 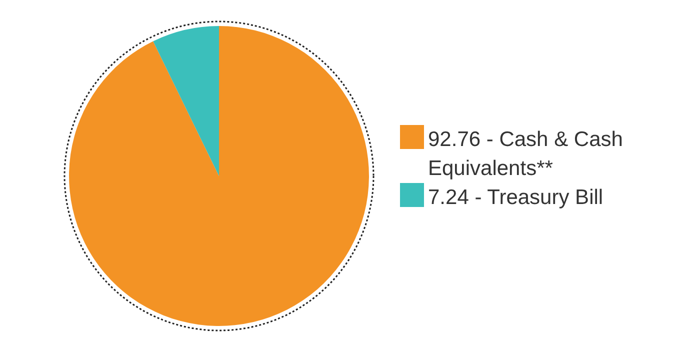 What do you see at coordinates (186, 101) in the screenshot?
I see `pie-slice` at bounding box center [186, 101].